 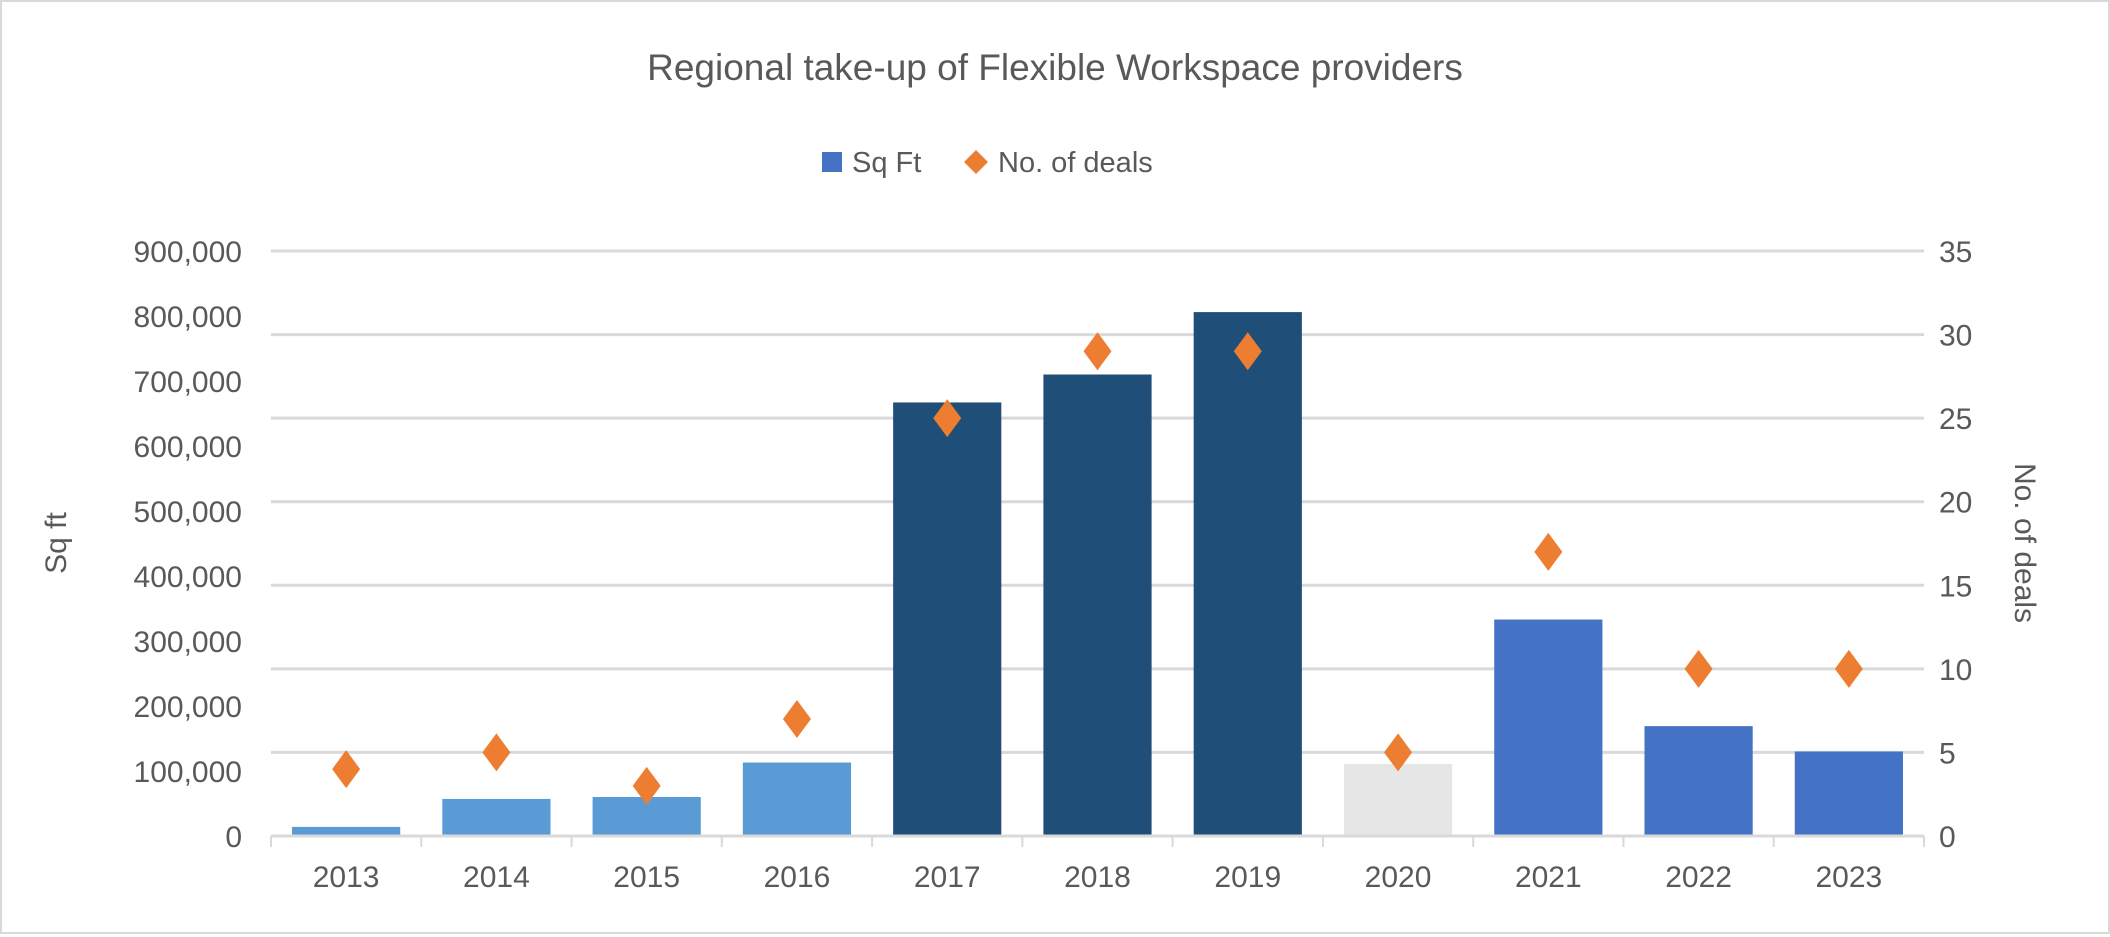 I want to click on bar-2016, so click(x=797, y=799).